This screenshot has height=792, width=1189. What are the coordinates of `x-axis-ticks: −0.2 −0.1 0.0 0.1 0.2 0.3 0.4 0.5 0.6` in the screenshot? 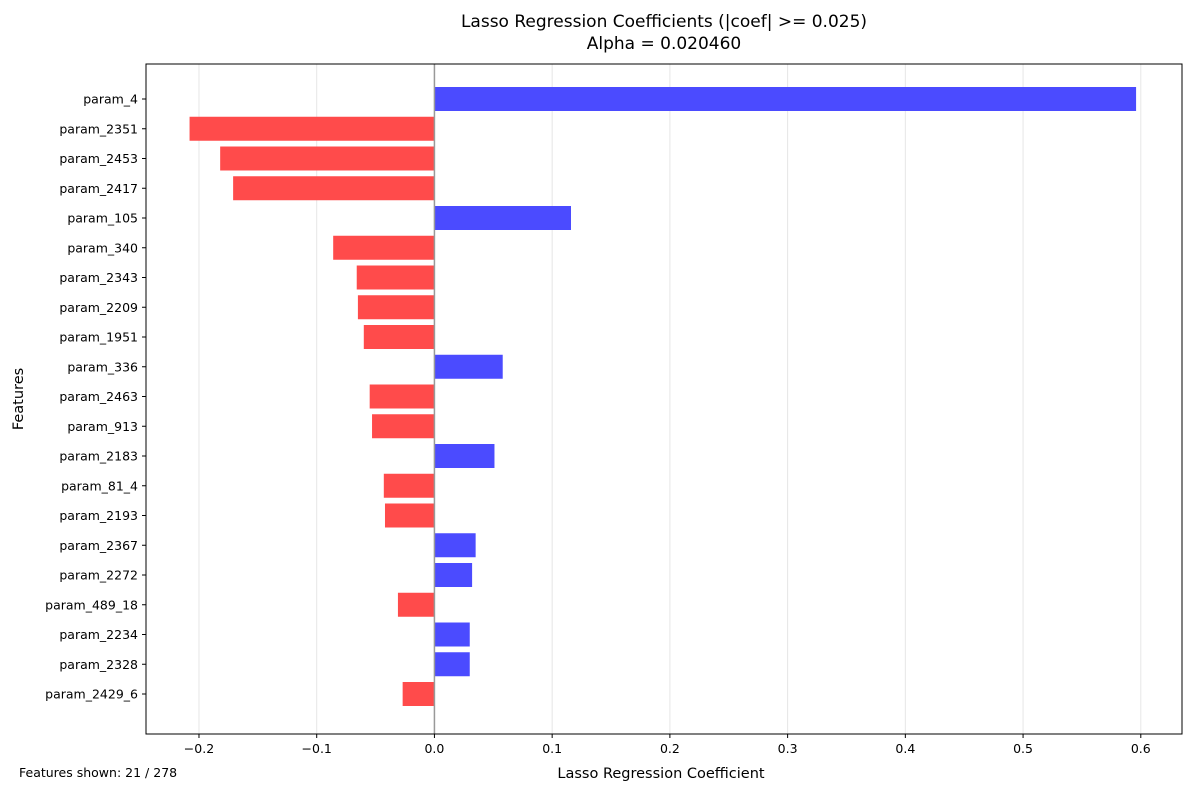 It's located at (667, 745).